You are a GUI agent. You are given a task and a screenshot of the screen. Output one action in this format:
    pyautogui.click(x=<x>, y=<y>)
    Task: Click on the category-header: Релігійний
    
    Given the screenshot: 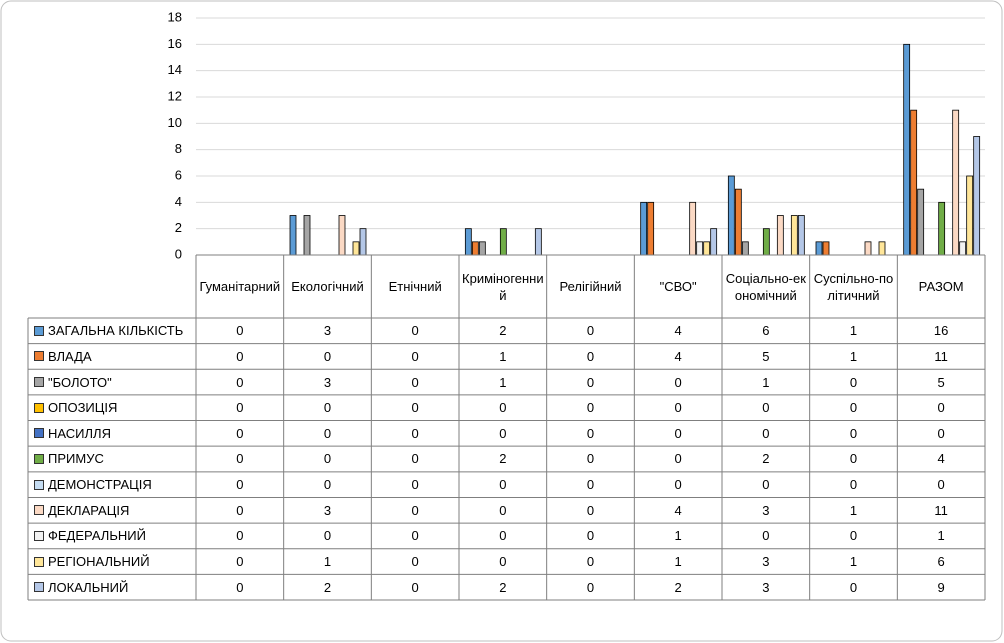 What is the action you would take?
    pyautogui.click(x=590, y=286)
    